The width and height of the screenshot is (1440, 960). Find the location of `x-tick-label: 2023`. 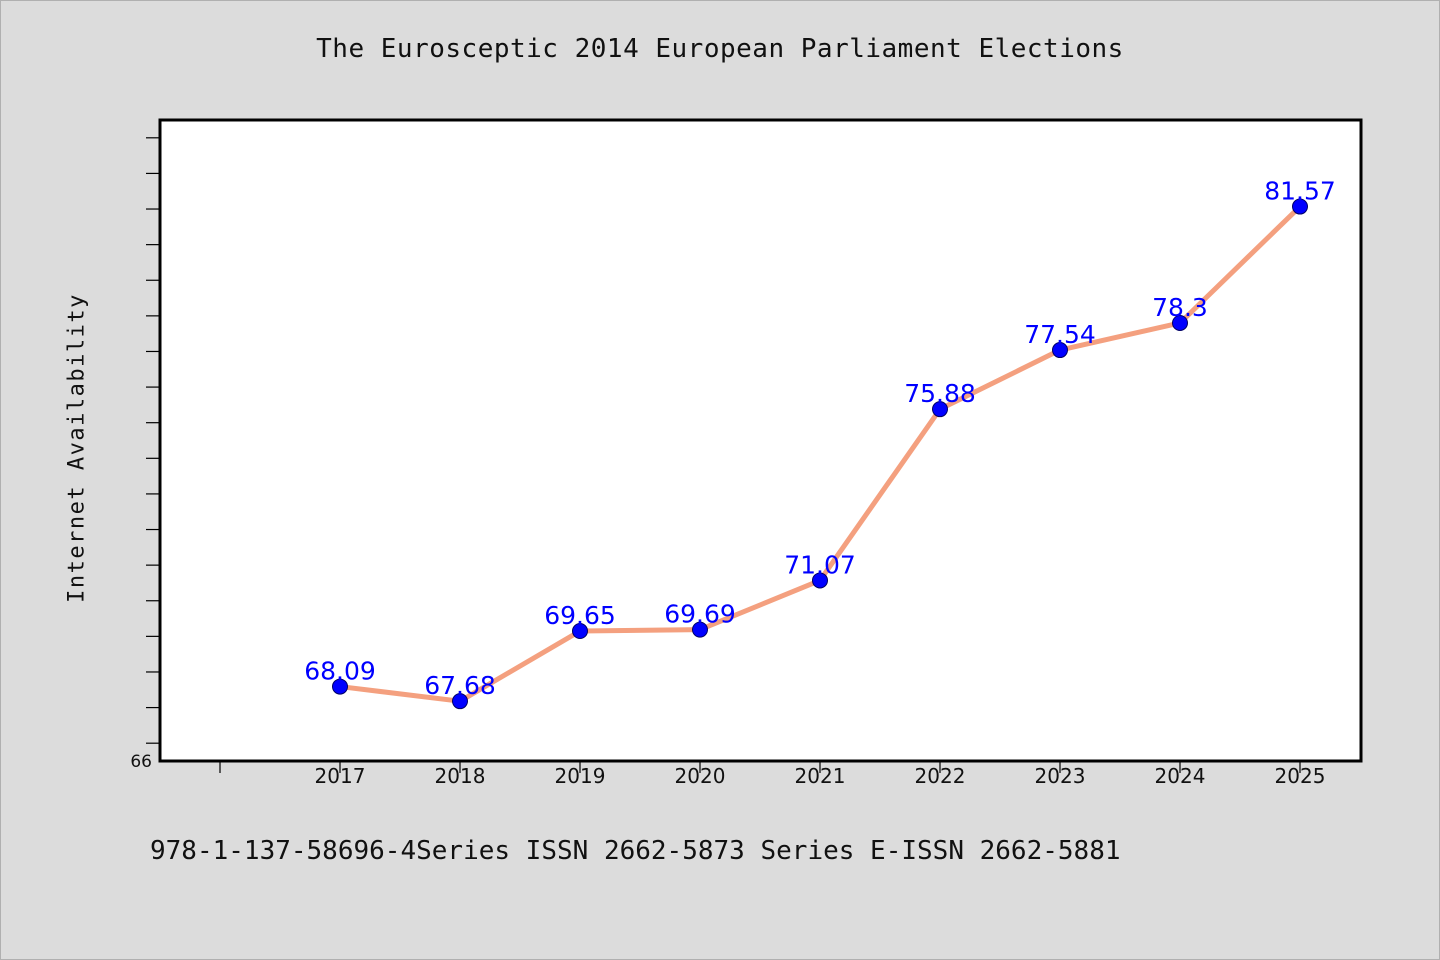

x-tick-label: 2023 is located at coordinates (1060, 776).